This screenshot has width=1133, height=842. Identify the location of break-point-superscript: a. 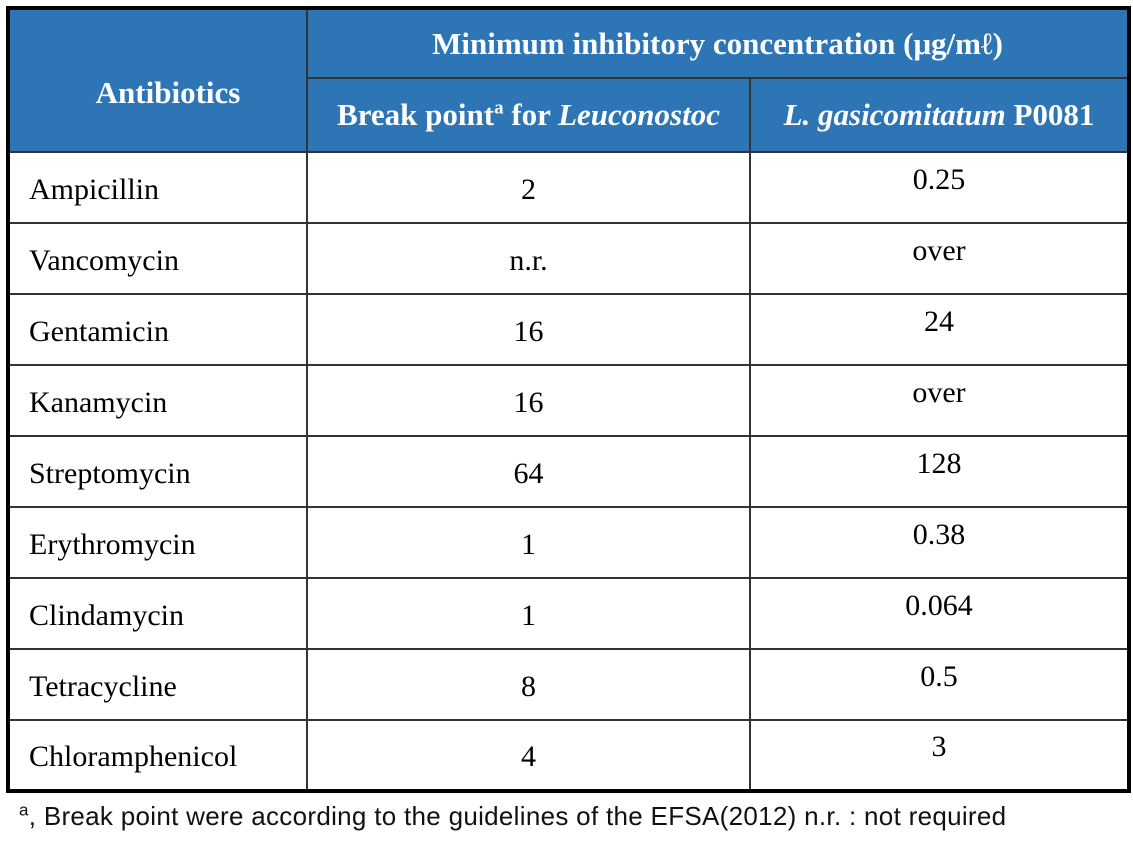
(499, 108).